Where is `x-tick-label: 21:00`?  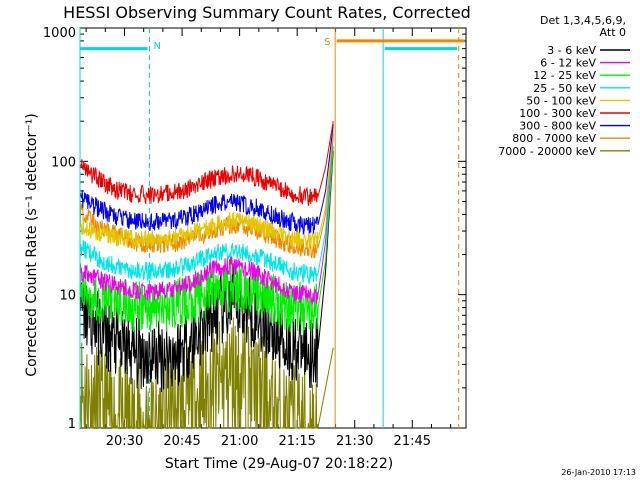 x-tick-label: 21:00 is located at coordinates (239, 441).